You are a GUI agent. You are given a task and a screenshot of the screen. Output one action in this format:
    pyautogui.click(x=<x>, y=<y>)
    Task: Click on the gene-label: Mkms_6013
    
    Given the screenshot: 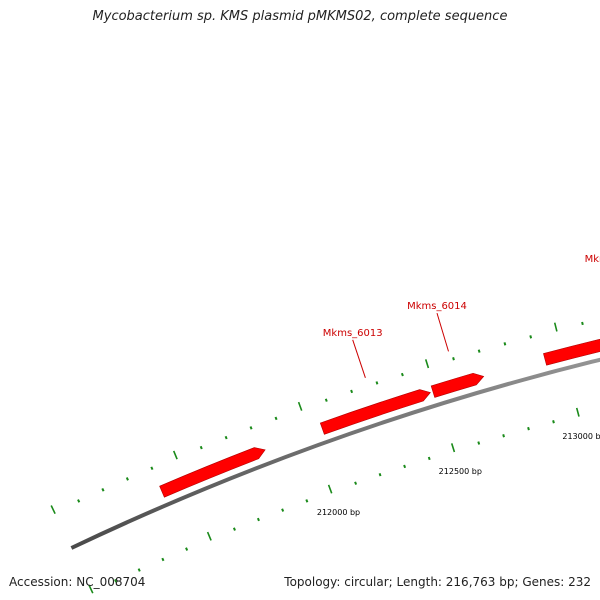 What is the action you would take?
    pyautogui.click(x=353, y=333)
    